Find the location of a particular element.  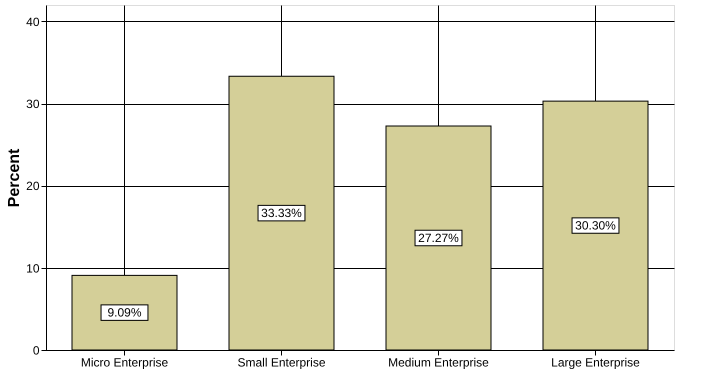

y-tick-label: 0 is located at coordinates (36, 351).